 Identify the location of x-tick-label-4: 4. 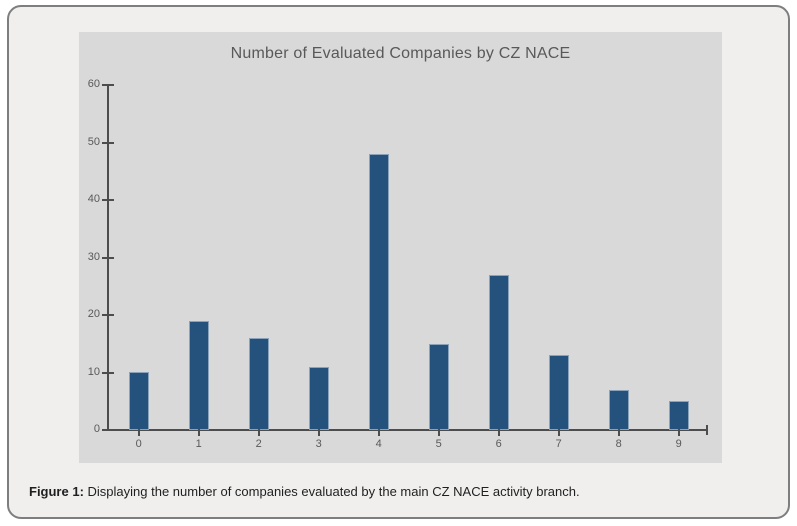
(378, 444).